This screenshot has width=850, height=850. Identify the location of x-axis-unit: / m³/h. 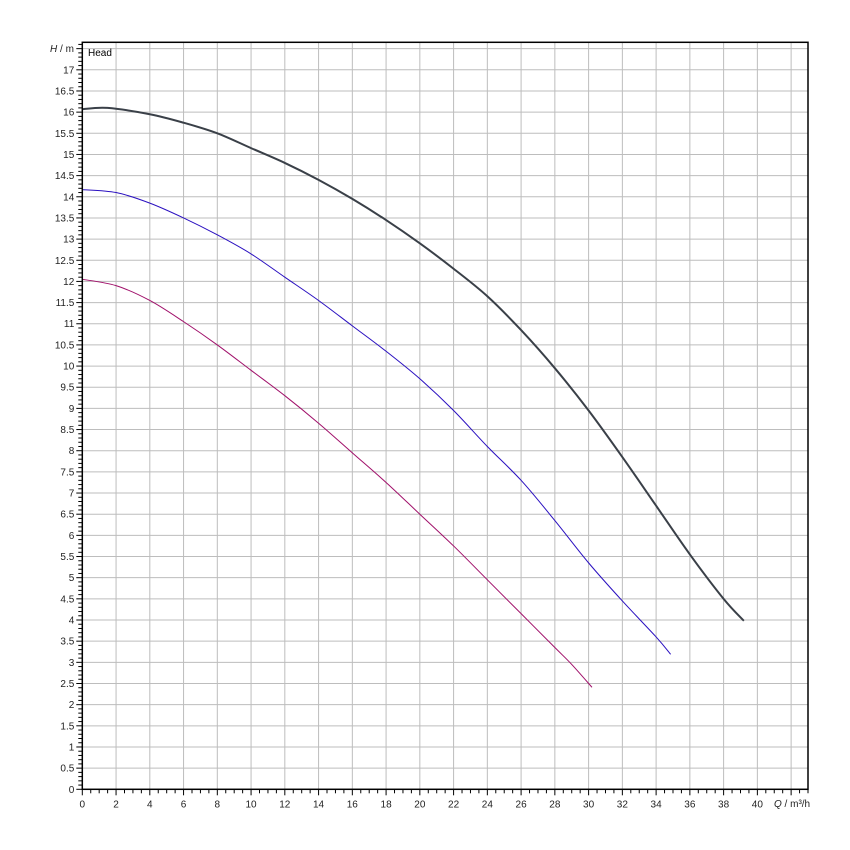
(796, 804).